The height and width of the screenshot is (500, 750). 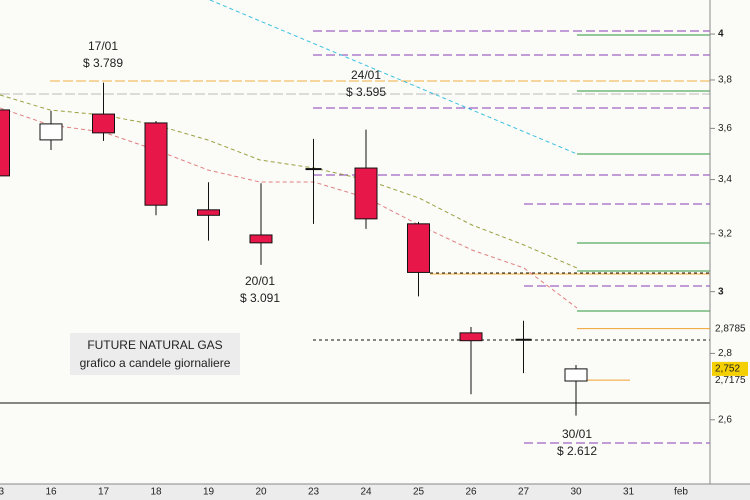 I want to click on annotation-date: 30/01, so click(x=577, y=434).